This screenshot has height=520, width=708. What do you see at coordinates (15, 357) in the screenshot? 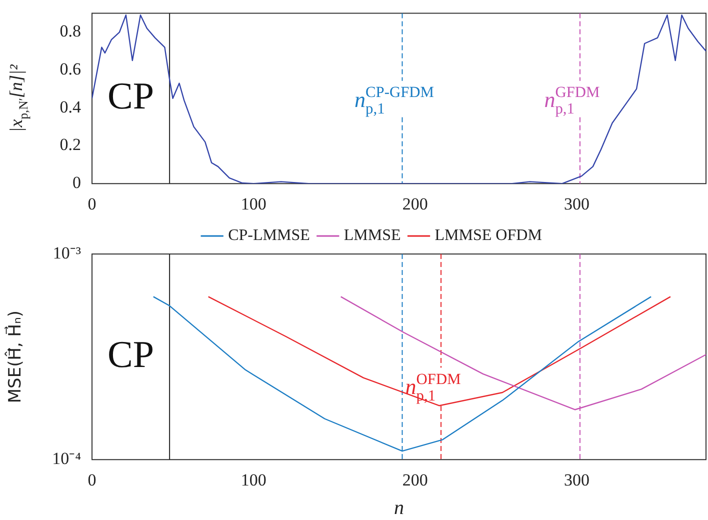
I see `y-axis-title: MSE(Ĥ⃗, H⃗ₙ)` at bounding box center [15, 357].